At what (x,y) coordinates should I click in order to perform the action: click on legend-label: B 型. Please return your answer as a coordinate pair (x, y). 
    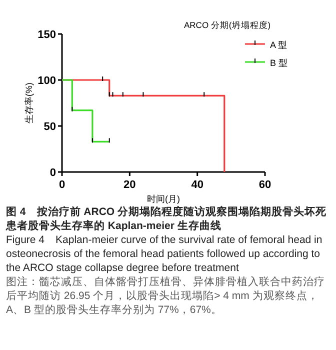
    Looking at the image, I should click on (279, 63).